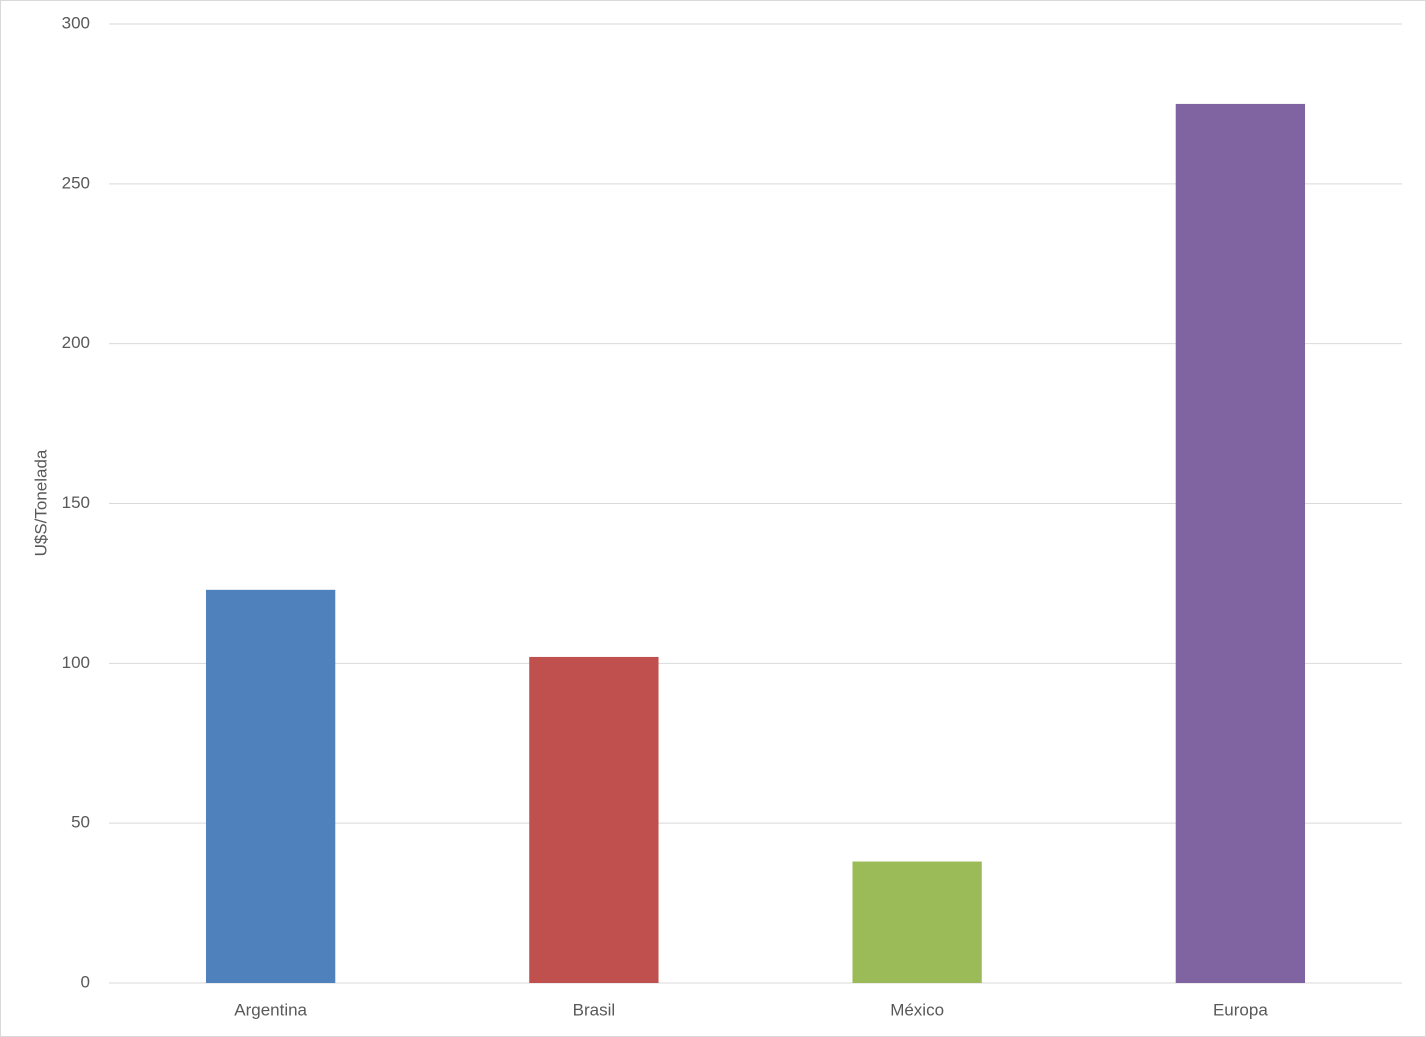 The height and width of the screenshot is (1037, 1426). I want to click on x-tick-label: Argentina, so click(270, 1009).